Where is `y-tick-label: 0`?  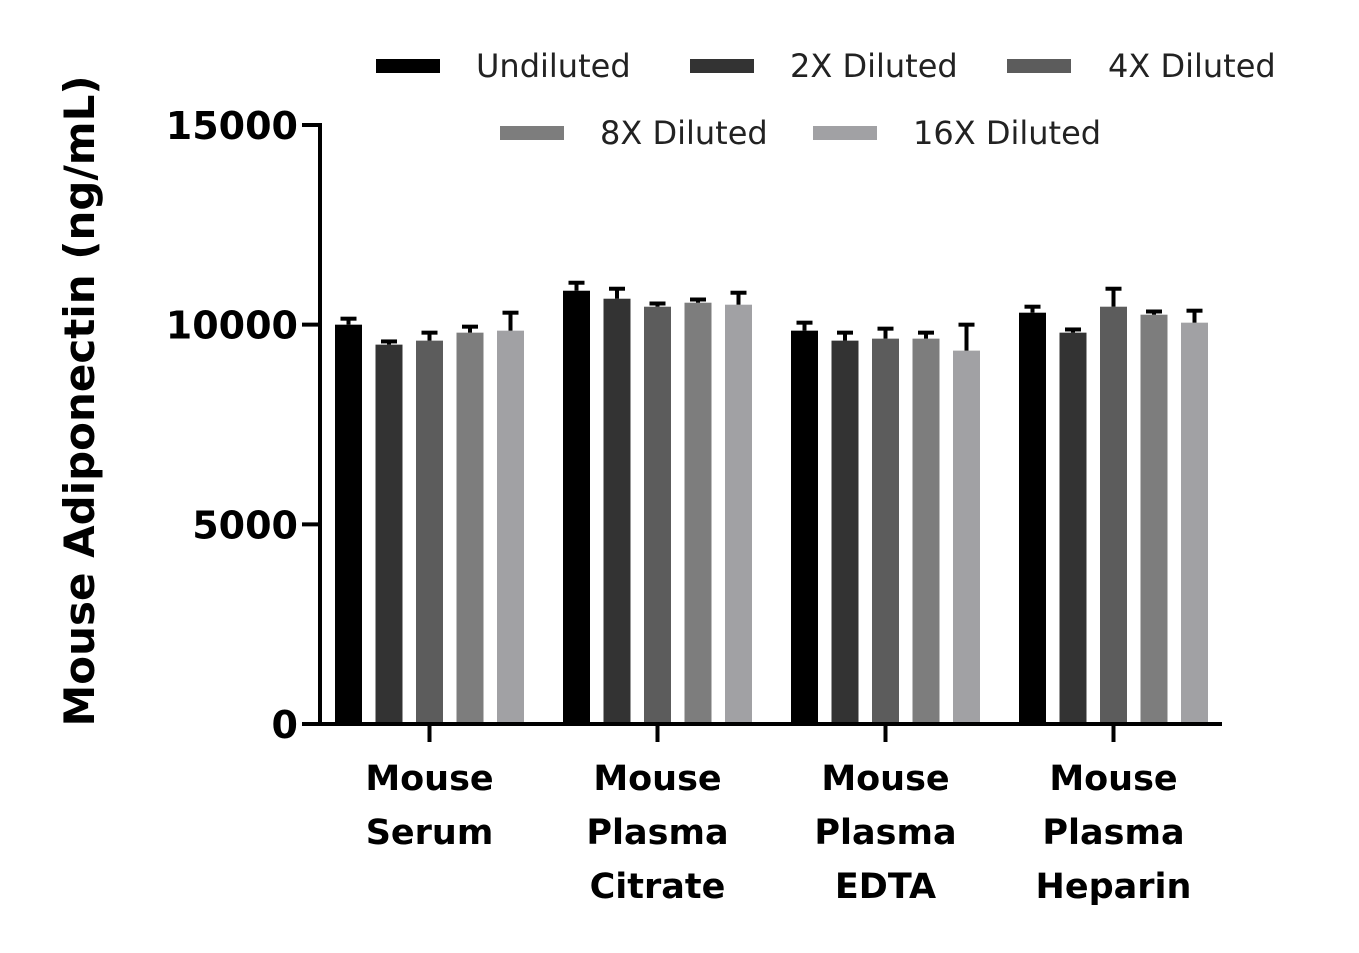 y-tick-label: 0 is located at coordinates (285, 725).